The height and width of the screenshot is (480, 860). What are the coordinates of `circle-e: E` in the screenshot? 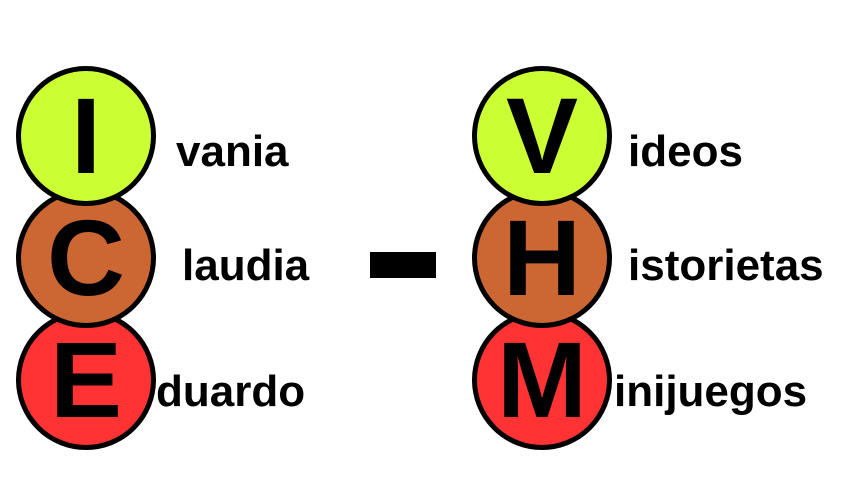 It's located at (86, 380).